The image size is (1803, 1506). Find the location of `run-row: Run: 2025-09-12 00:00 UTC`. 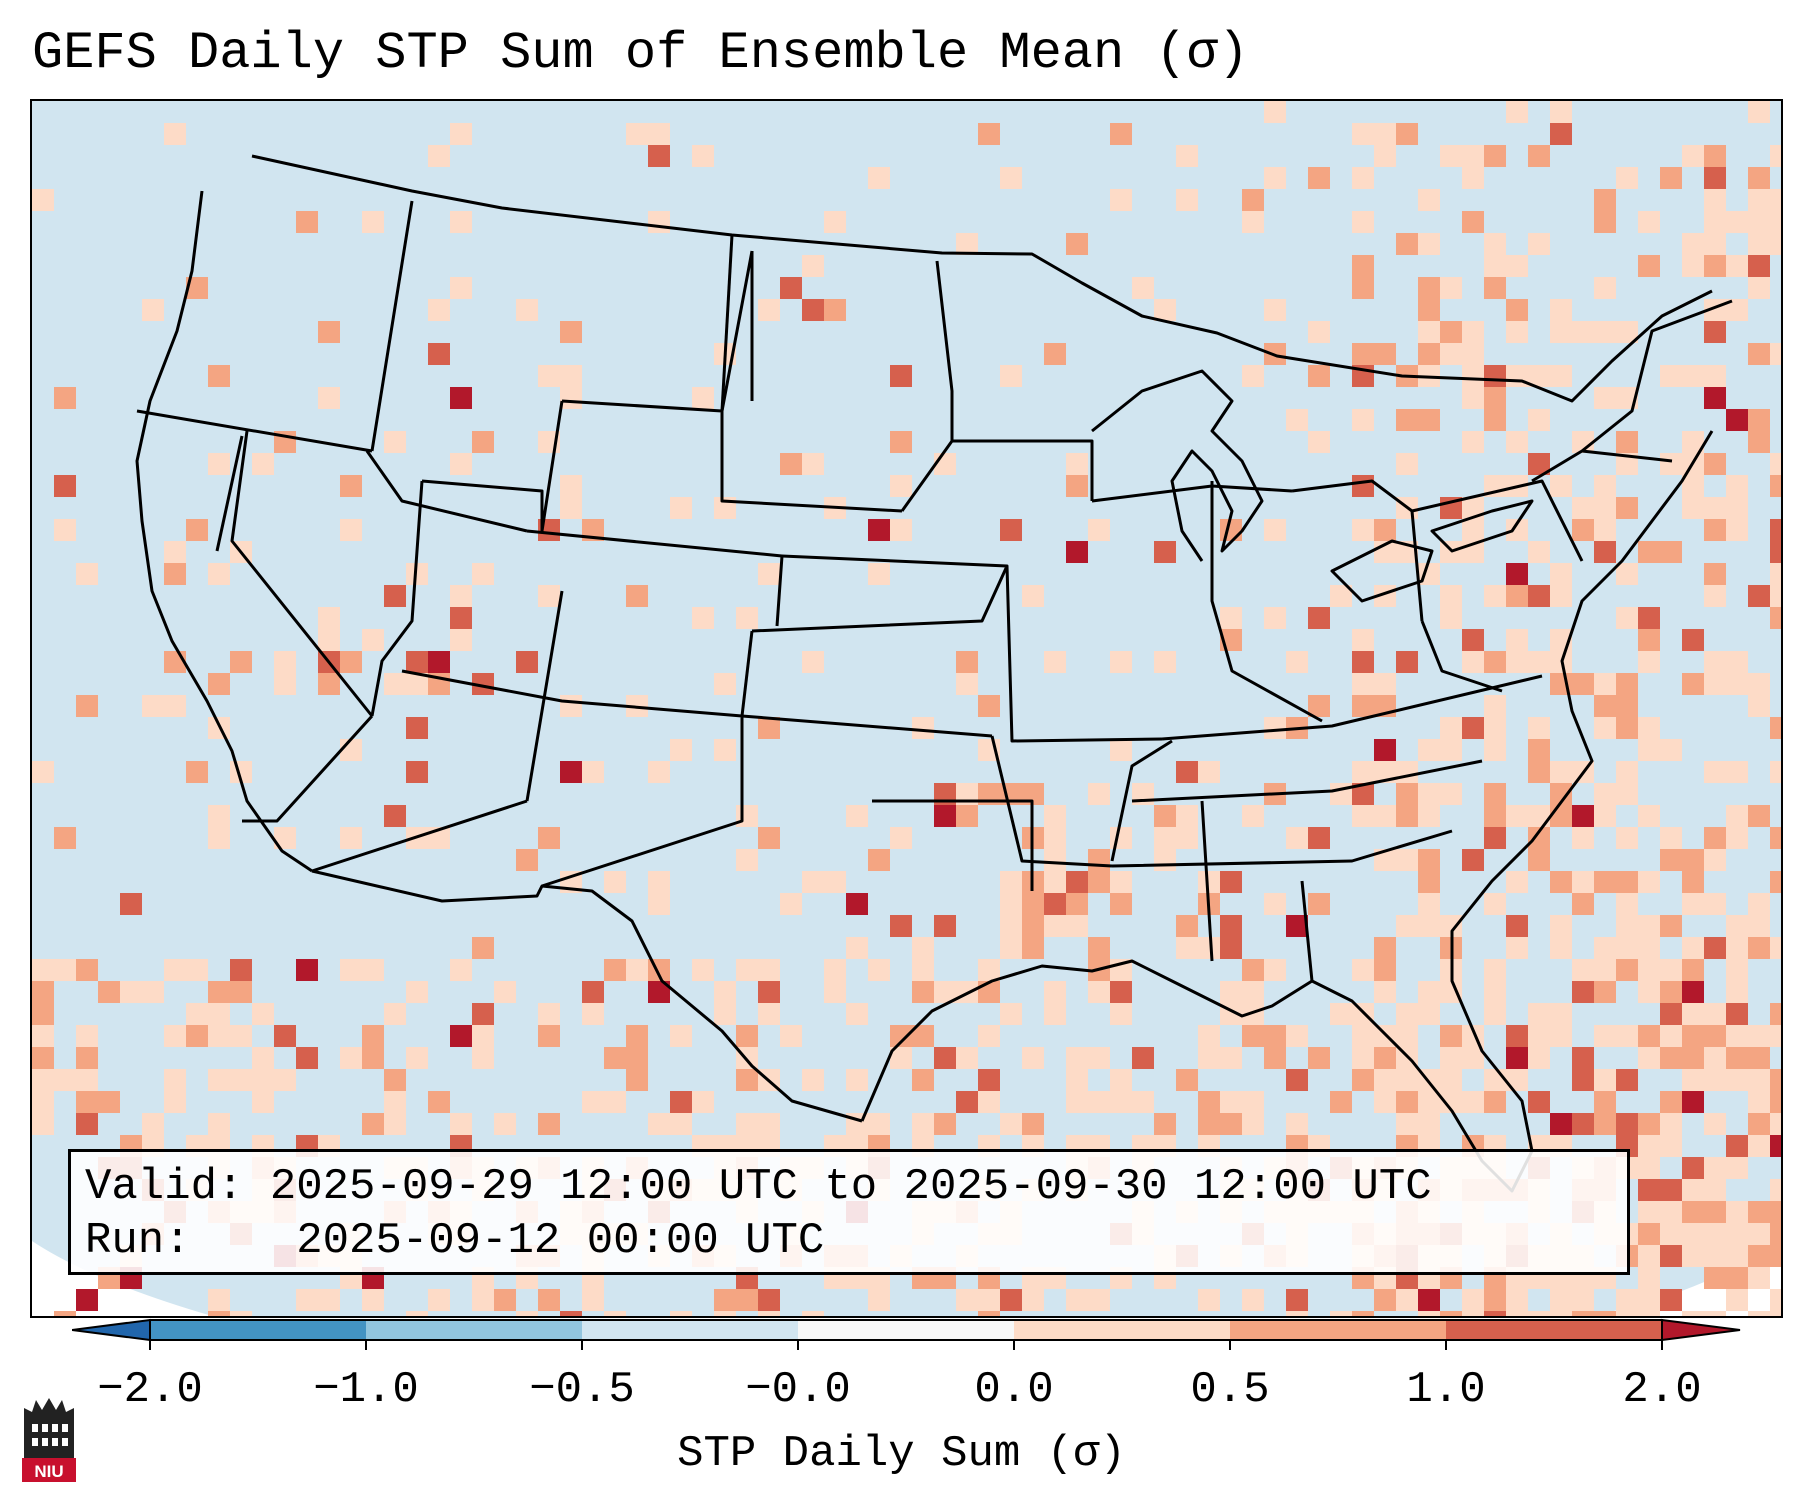

run-row: Run: 2025-09-12 00:00 UTC is located at coordinates (856, 1241).